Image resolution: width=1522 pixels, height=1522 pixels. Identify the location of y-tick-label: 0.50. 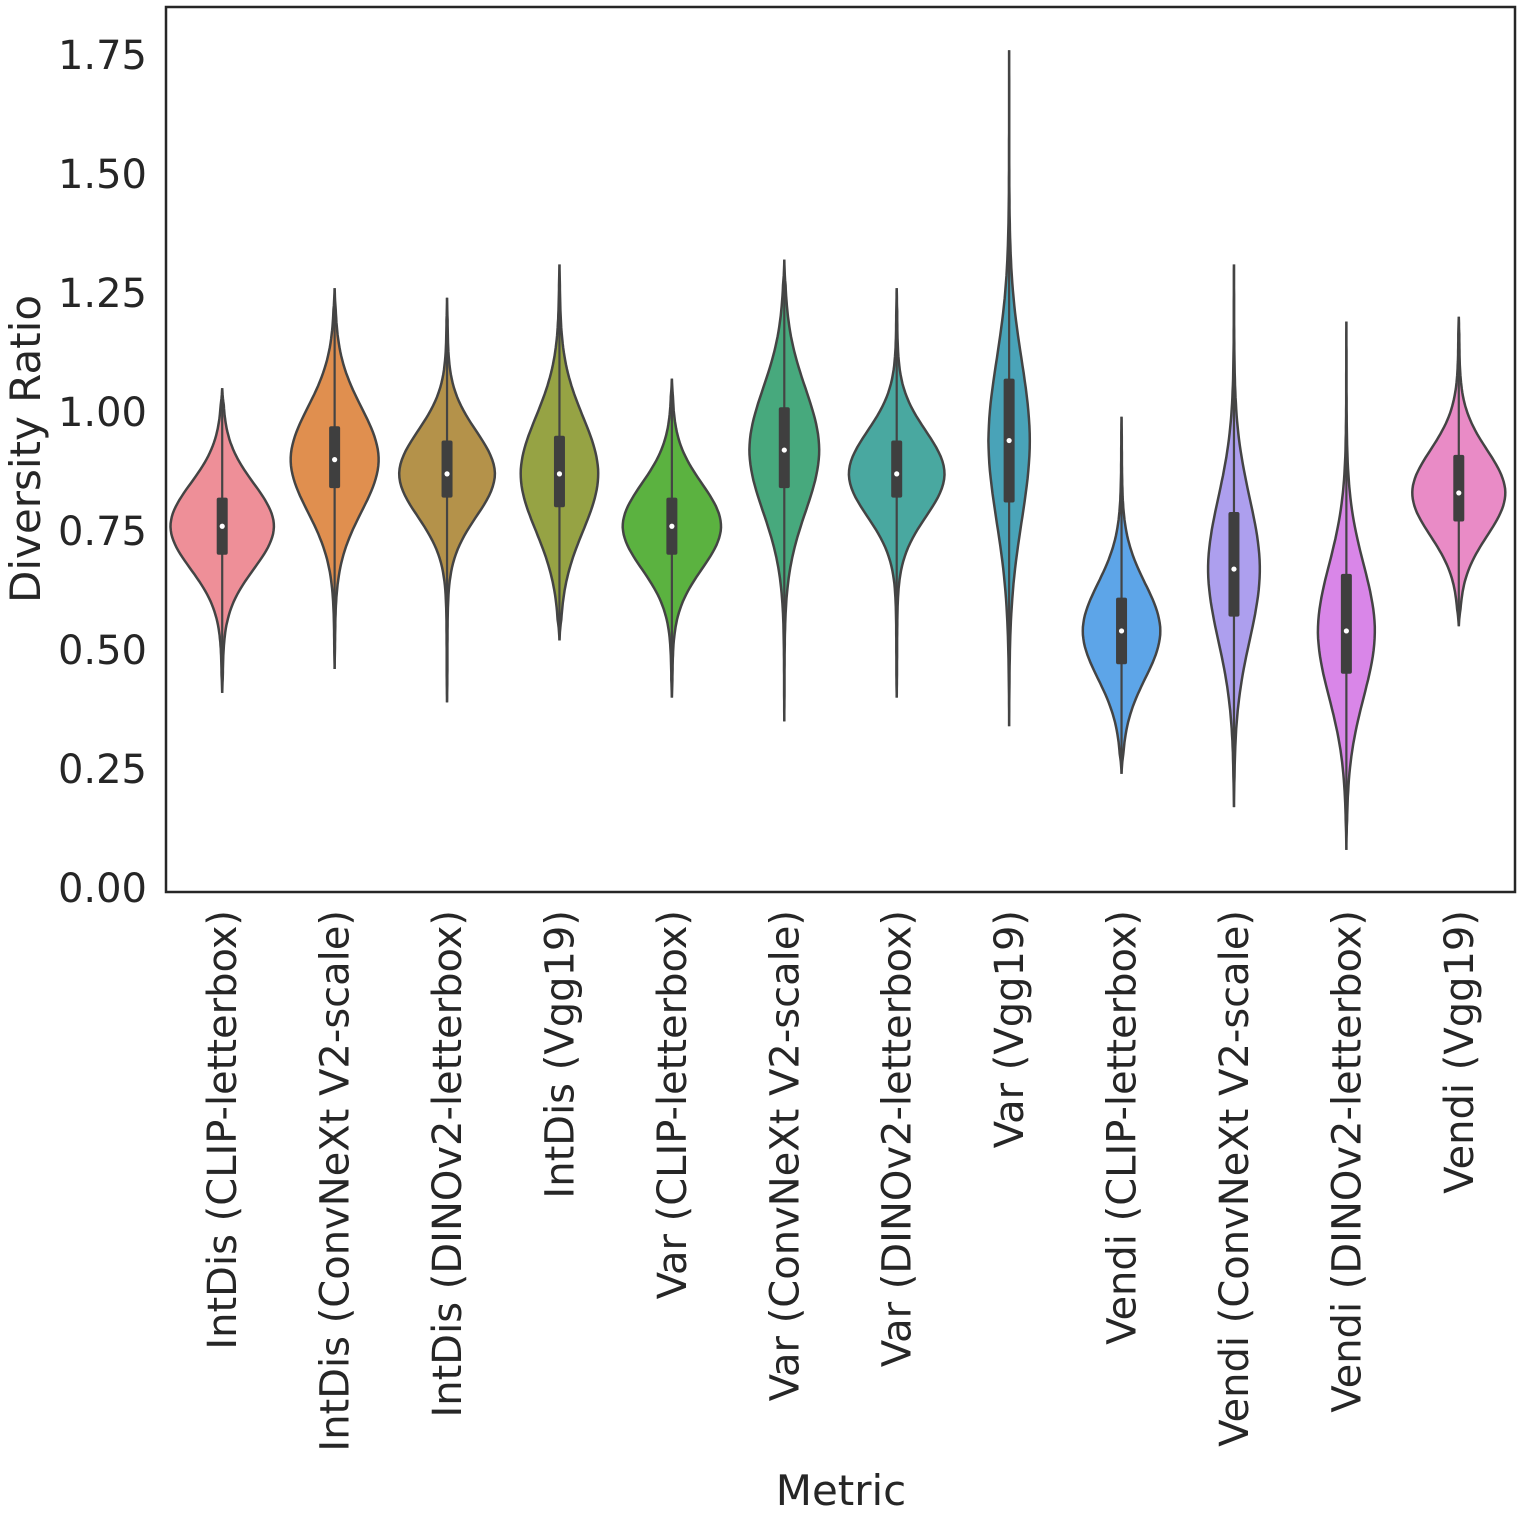
(102, 651).